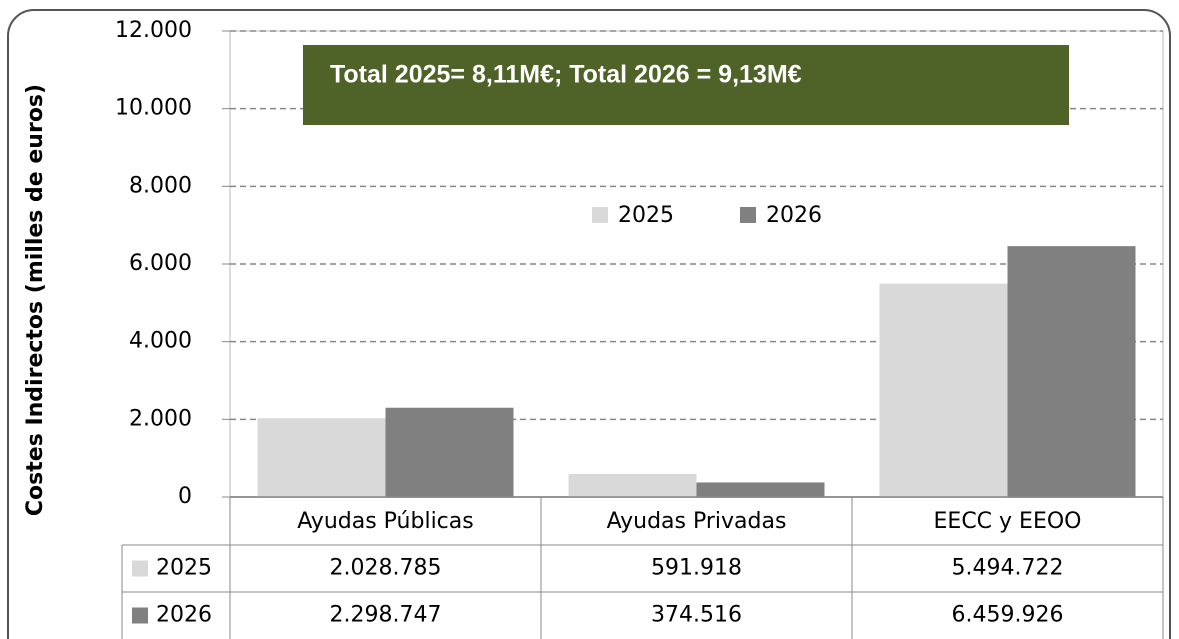 This screenshot has width=1179, height=639. I want to click on y-axis-label: Costes Indirectos (milles de euros), so click(35, 300).